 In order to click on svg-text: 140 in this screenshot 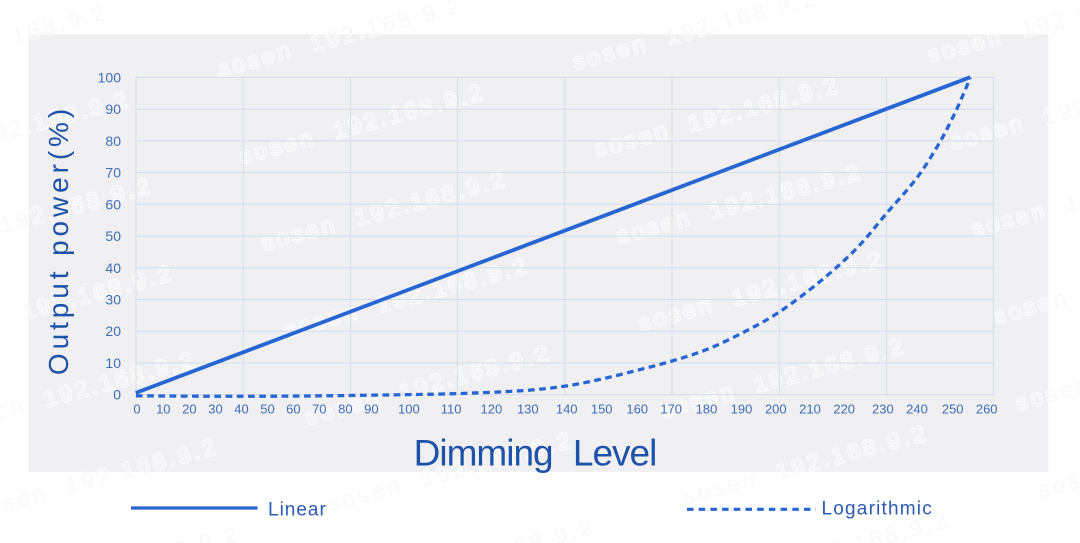, I will do `click(567, 409)`.